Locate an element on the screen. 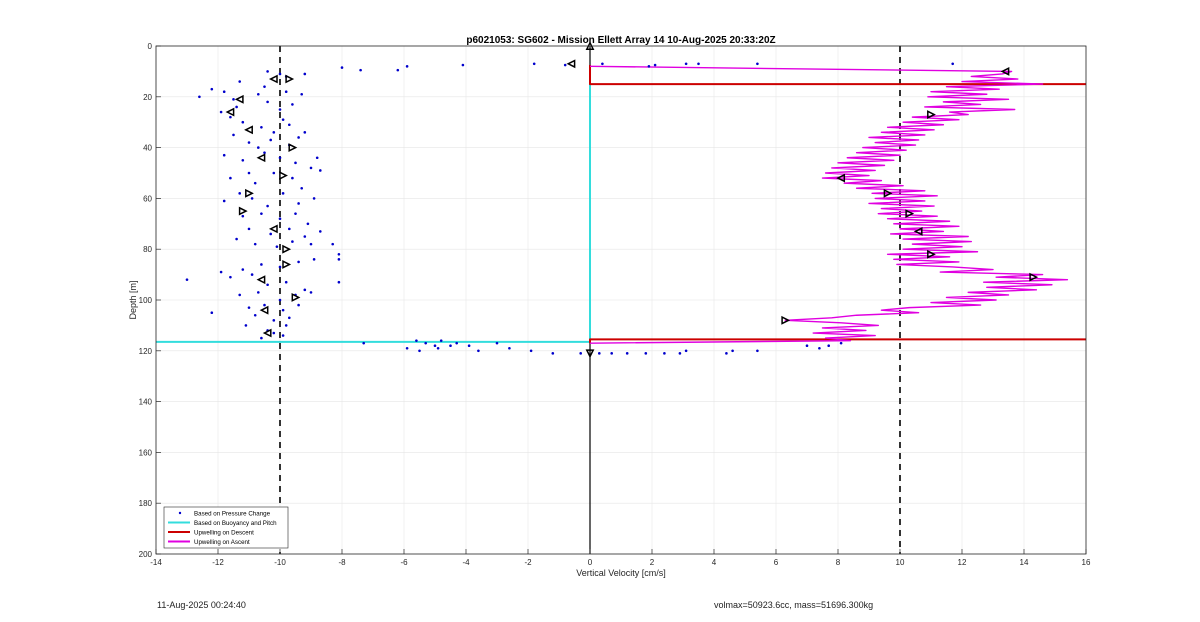 The width and height of the screenshot is (1200, 622). y-tick-label: 40 is located at coordinates (147, 148).